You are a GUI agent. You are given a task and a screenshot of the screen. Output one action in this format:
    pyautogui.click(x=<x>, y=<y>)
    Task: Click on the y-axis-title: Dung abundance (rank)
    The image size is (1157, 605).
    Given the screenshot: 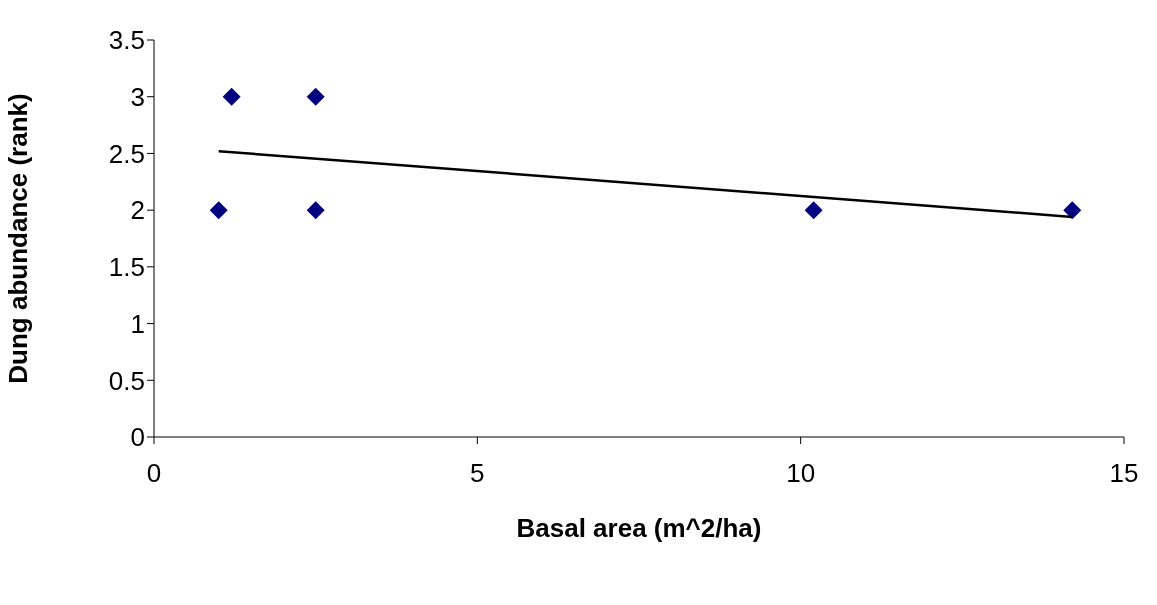 What is the action you would take?
    pyautogui.click(x=18, y=238)
    